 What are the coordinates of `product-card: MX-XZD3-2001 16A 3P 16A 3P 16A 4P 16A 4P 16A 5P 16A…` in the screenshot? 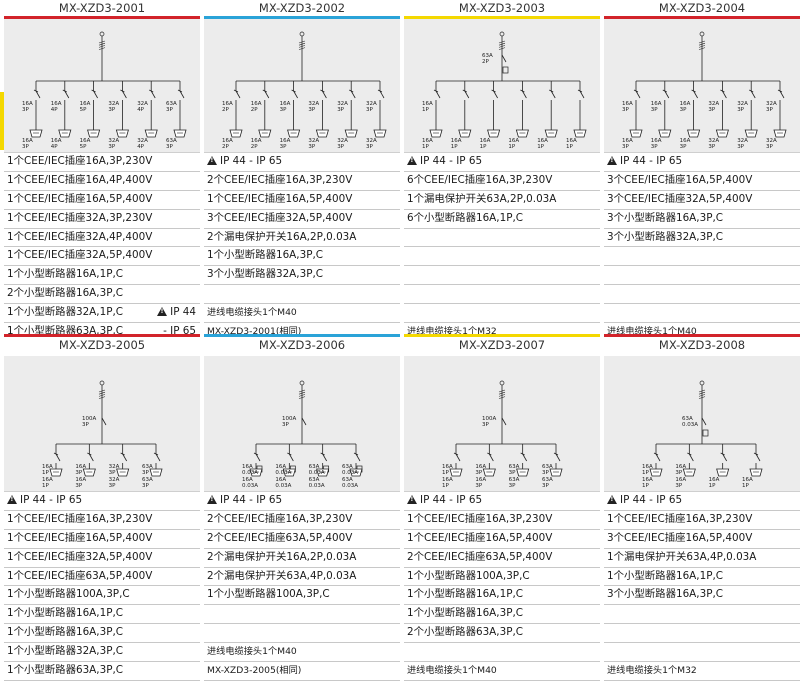 It's located at (102, 171).